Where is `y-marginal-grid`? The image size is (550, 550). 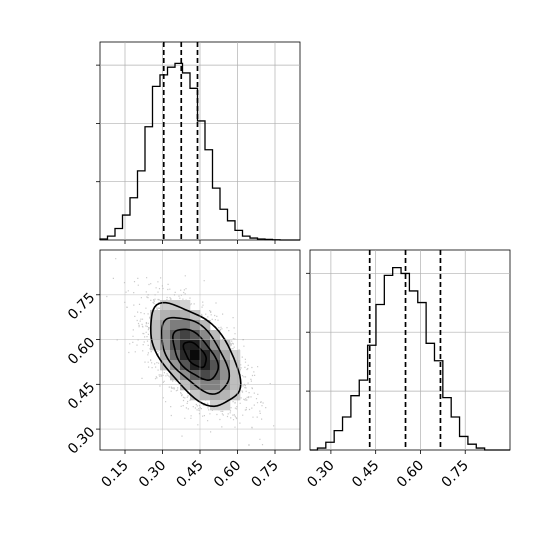 y-marginal-grid is located at coordinates (410, 350).